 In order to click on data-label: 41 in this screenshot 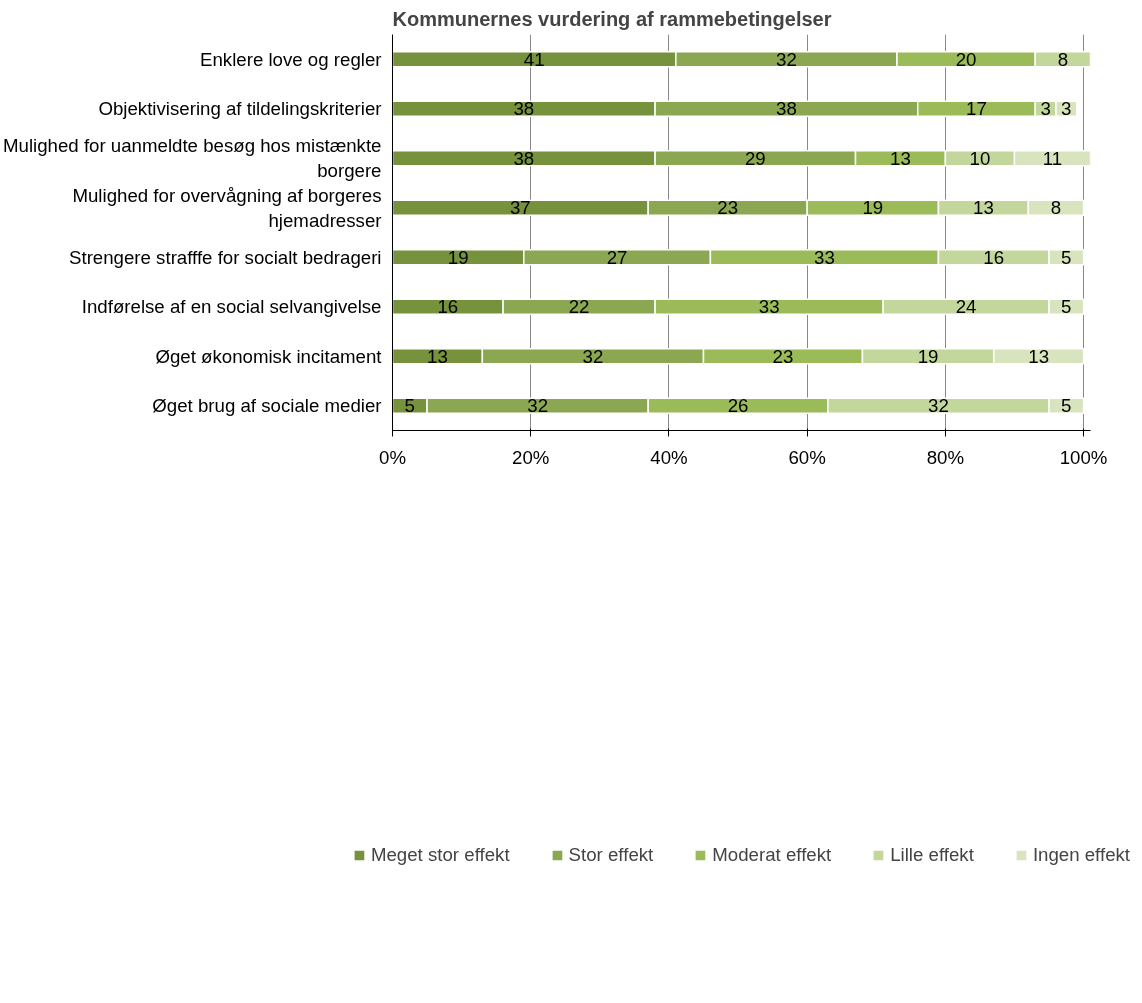, I will do `click(534, 59)`.